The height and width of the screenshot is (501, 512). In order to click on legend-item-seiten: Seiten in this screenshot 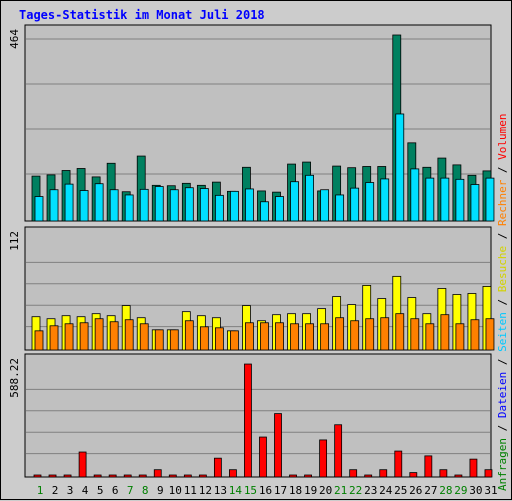, I will do `click(502, 332)`.